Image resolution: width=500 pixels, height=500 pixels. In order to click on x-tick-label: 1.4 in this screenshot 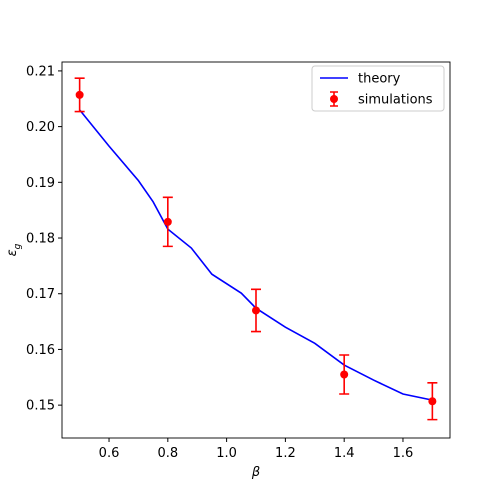, I will do `click(344, 453)`.